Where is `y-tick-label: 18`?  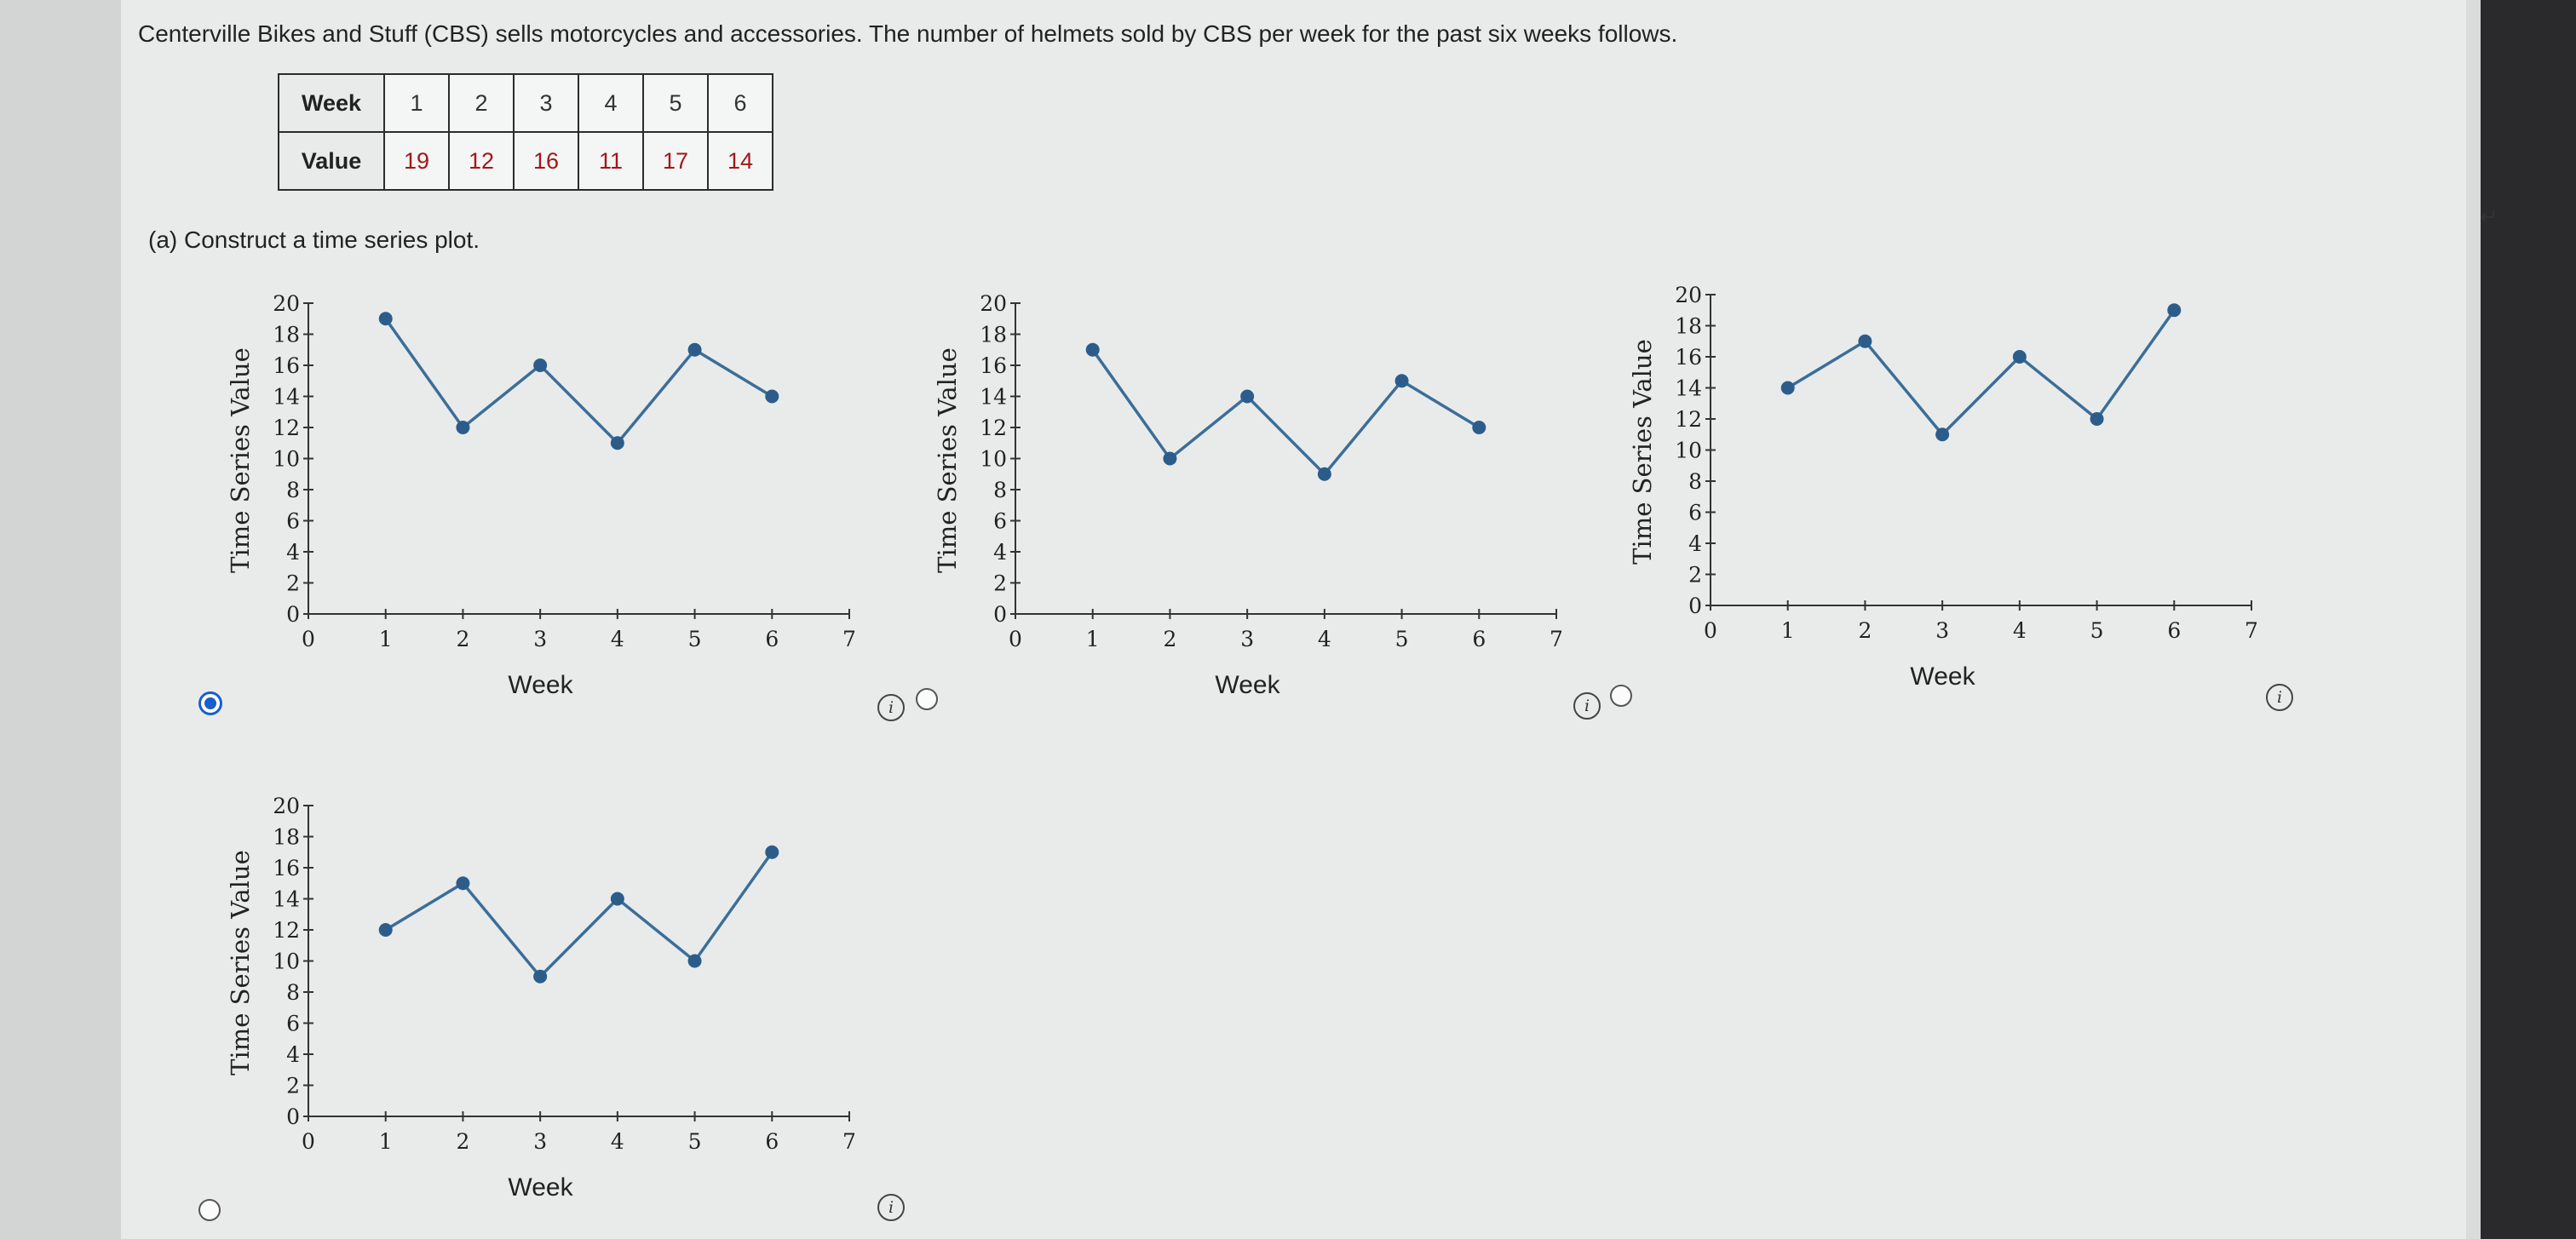 y-tick-label: 18 is located at coordinates (1689, 326).